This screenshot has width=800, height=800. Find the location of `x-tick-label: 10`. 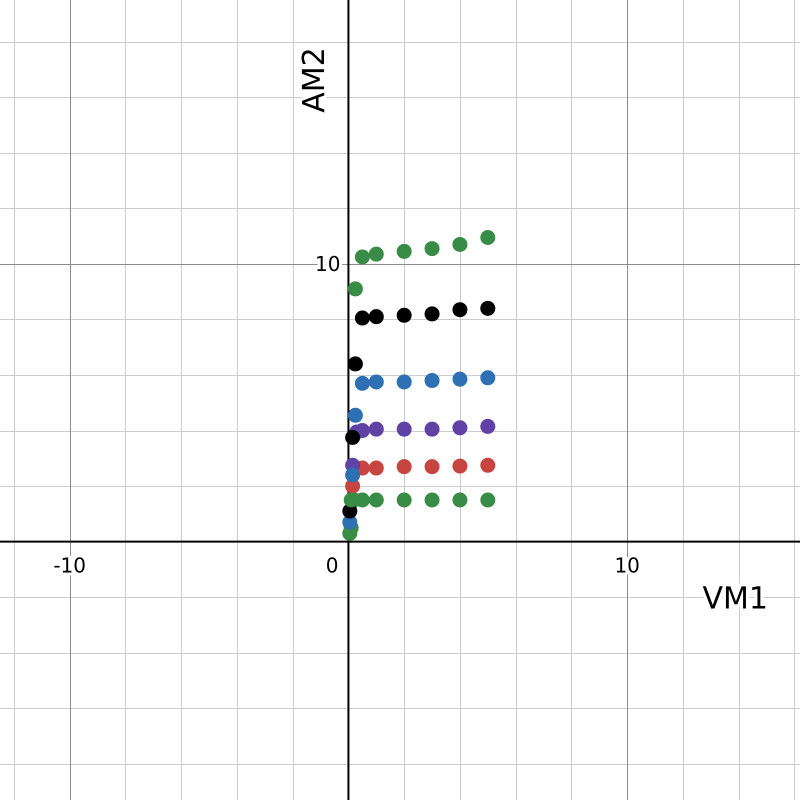

x-tick-label: 10 is located at coordinates (626, 566).